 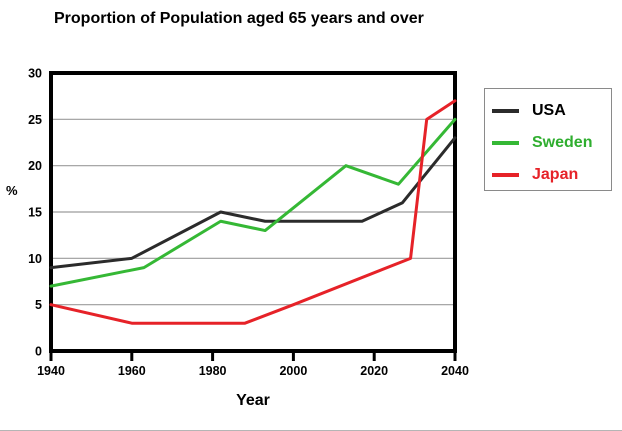 I want to click on y-tick-label-25: 25, so click(x=35, y=120).